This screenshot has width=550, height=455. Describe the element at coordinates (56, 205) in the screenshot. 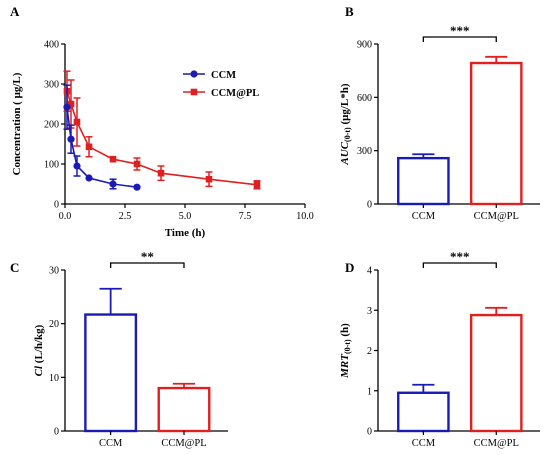

I see `panel-a-y-tick-label: 0` at that location.